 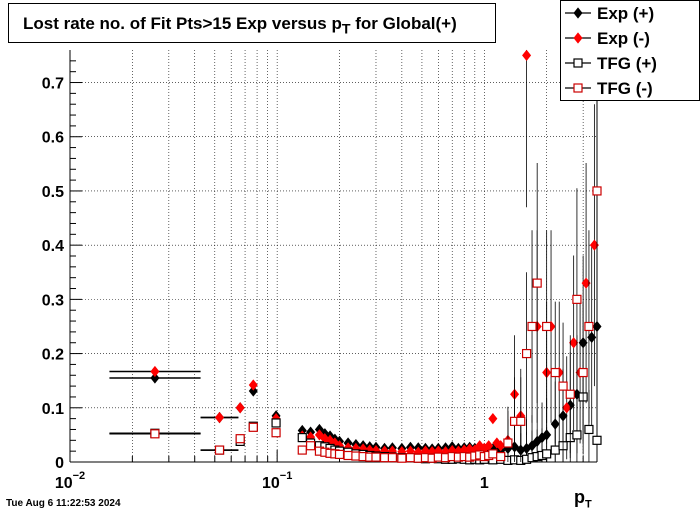 I want to click on x-tick-label: 10⁻¹, so click(x=277, y=481).